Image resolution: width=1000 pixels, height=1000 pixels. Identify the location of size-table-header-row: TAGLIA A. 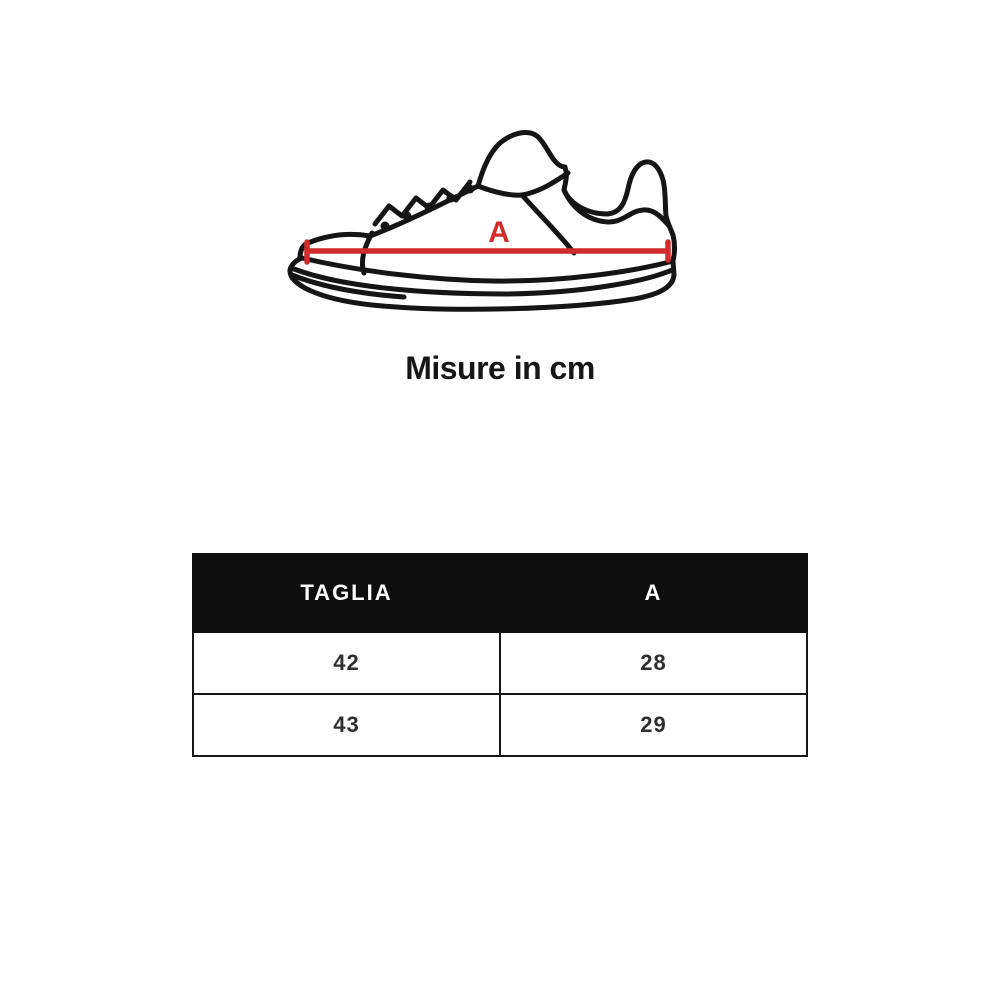
(500, 593).